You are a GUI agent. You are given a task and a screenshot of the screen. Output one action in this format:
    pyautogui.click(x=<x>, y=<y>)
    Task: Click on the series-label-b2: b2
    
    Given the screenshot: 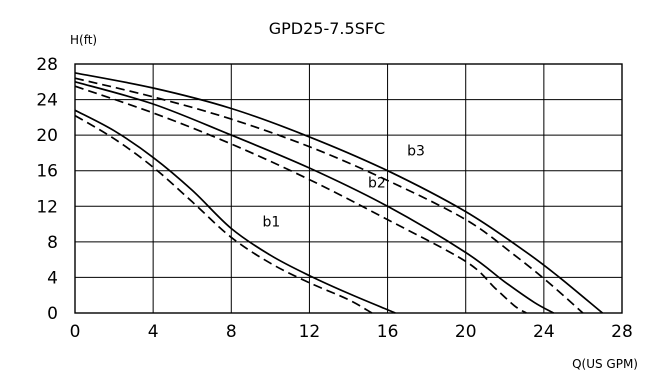 What is the action you would take?
    pyautogui.click(x=377, y=184)
    